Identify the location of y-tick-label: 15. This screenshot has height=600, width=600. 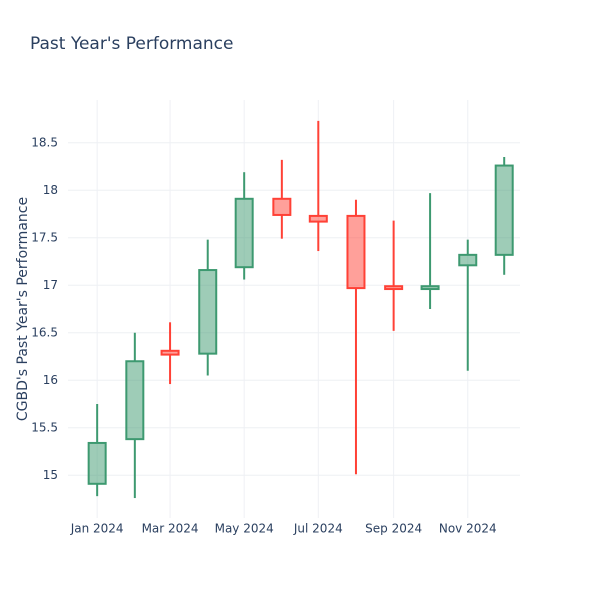
(50, 475).